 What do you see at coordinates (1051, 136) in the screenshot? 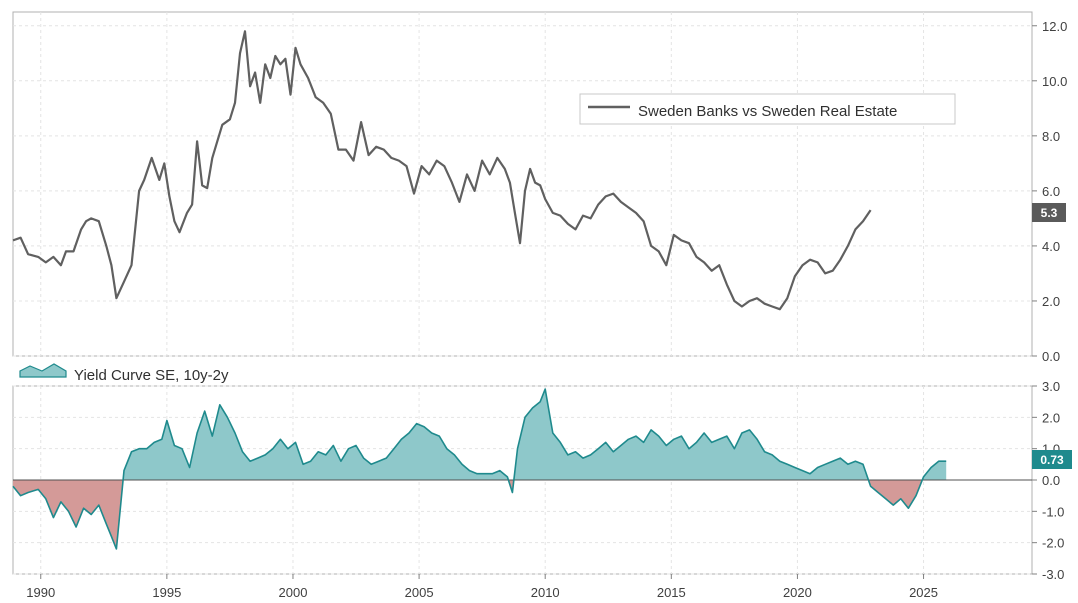
I see `top-y-tick-label-4: 8.0` at bounding box center [1051, 136].